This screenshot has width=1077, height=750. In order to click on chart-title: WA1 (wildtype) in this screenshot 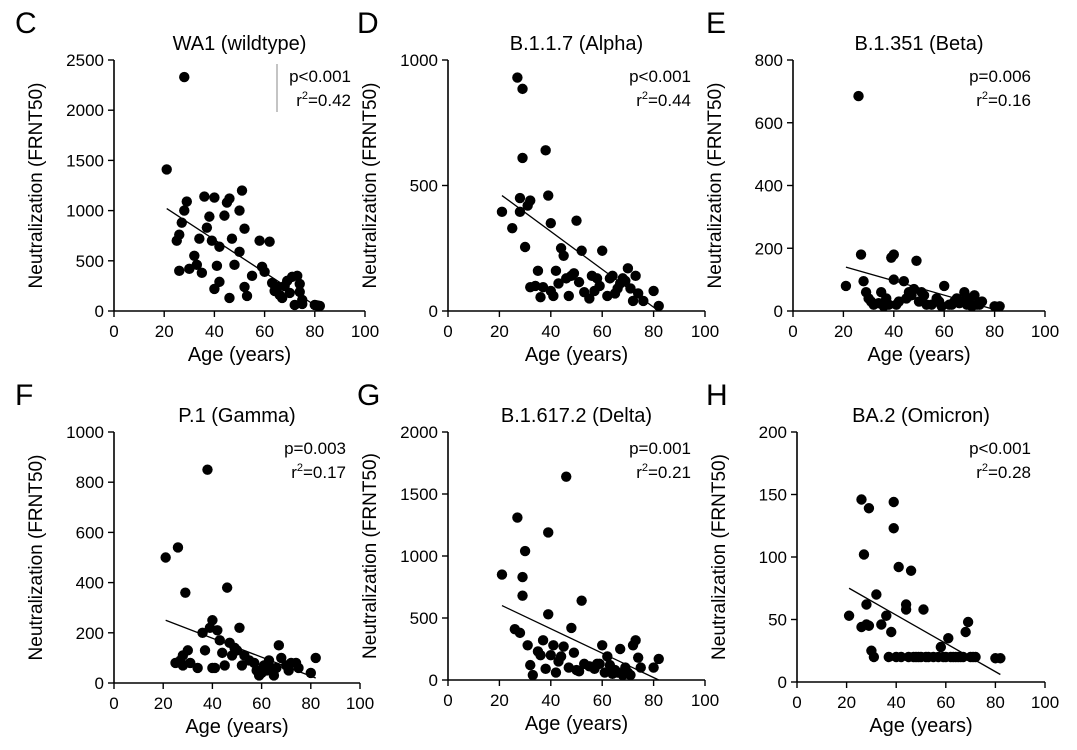, I will do `click(240, 44)`.